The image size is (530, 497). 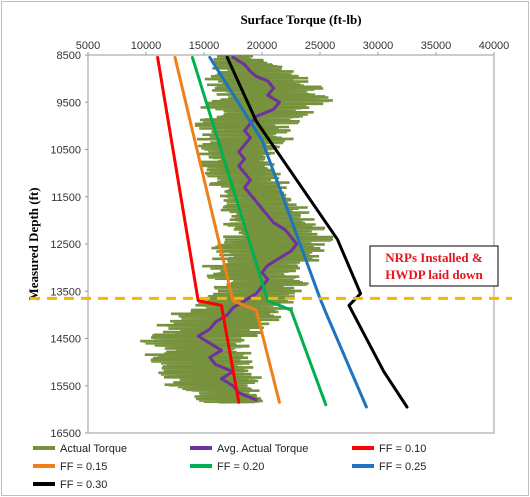 What do you see at coordinates (69, 103) in the screenshot?
I see `y-tick-label: 9500` at bounding box center [69, 103].